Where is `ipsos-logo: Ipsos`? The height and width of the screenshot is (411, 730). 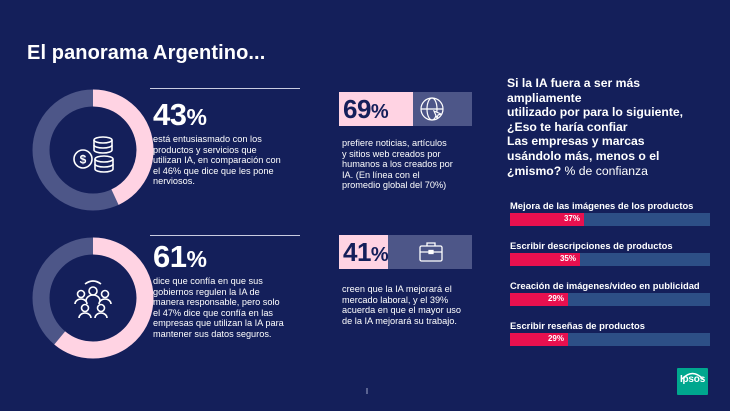
ipsos-logo: Ipsos is located at coordinates (692, 381).